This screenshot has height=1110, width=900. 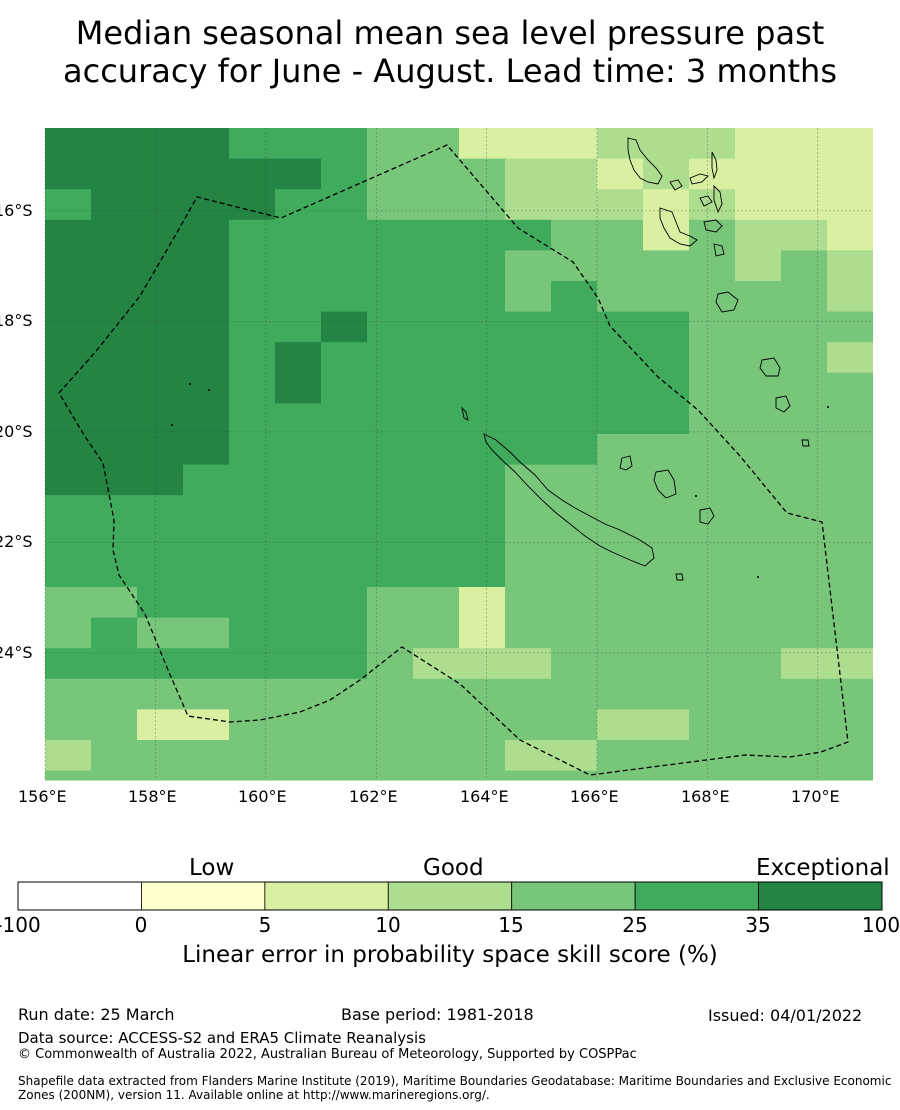 What do you see at coordinates (785, 1015) in the screenshot?
I see `issued-date: Issued: 04/01/2022` at bounding box center [785, 1015].